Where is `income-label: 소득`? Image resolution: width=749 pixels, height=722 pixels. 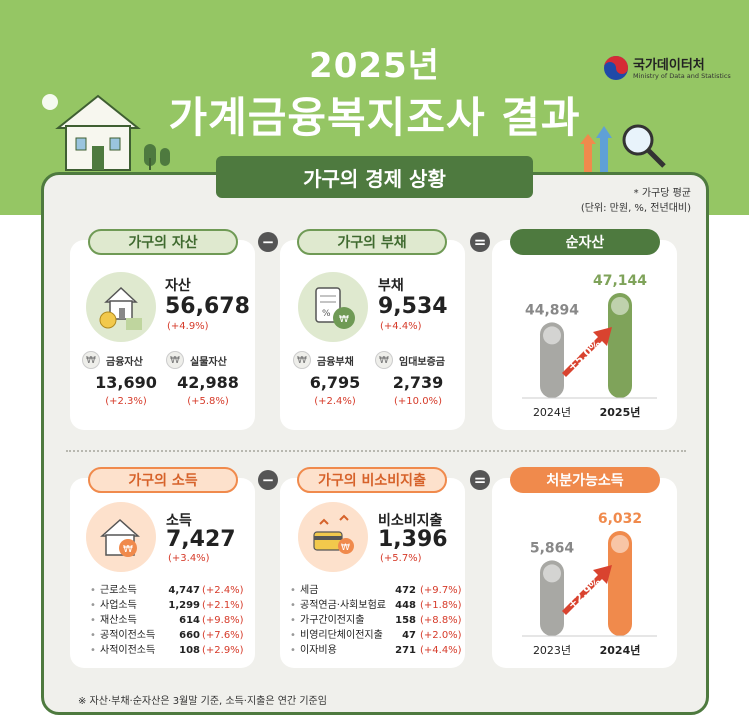
income-label: 소득 is located at coordinates (179, 521).